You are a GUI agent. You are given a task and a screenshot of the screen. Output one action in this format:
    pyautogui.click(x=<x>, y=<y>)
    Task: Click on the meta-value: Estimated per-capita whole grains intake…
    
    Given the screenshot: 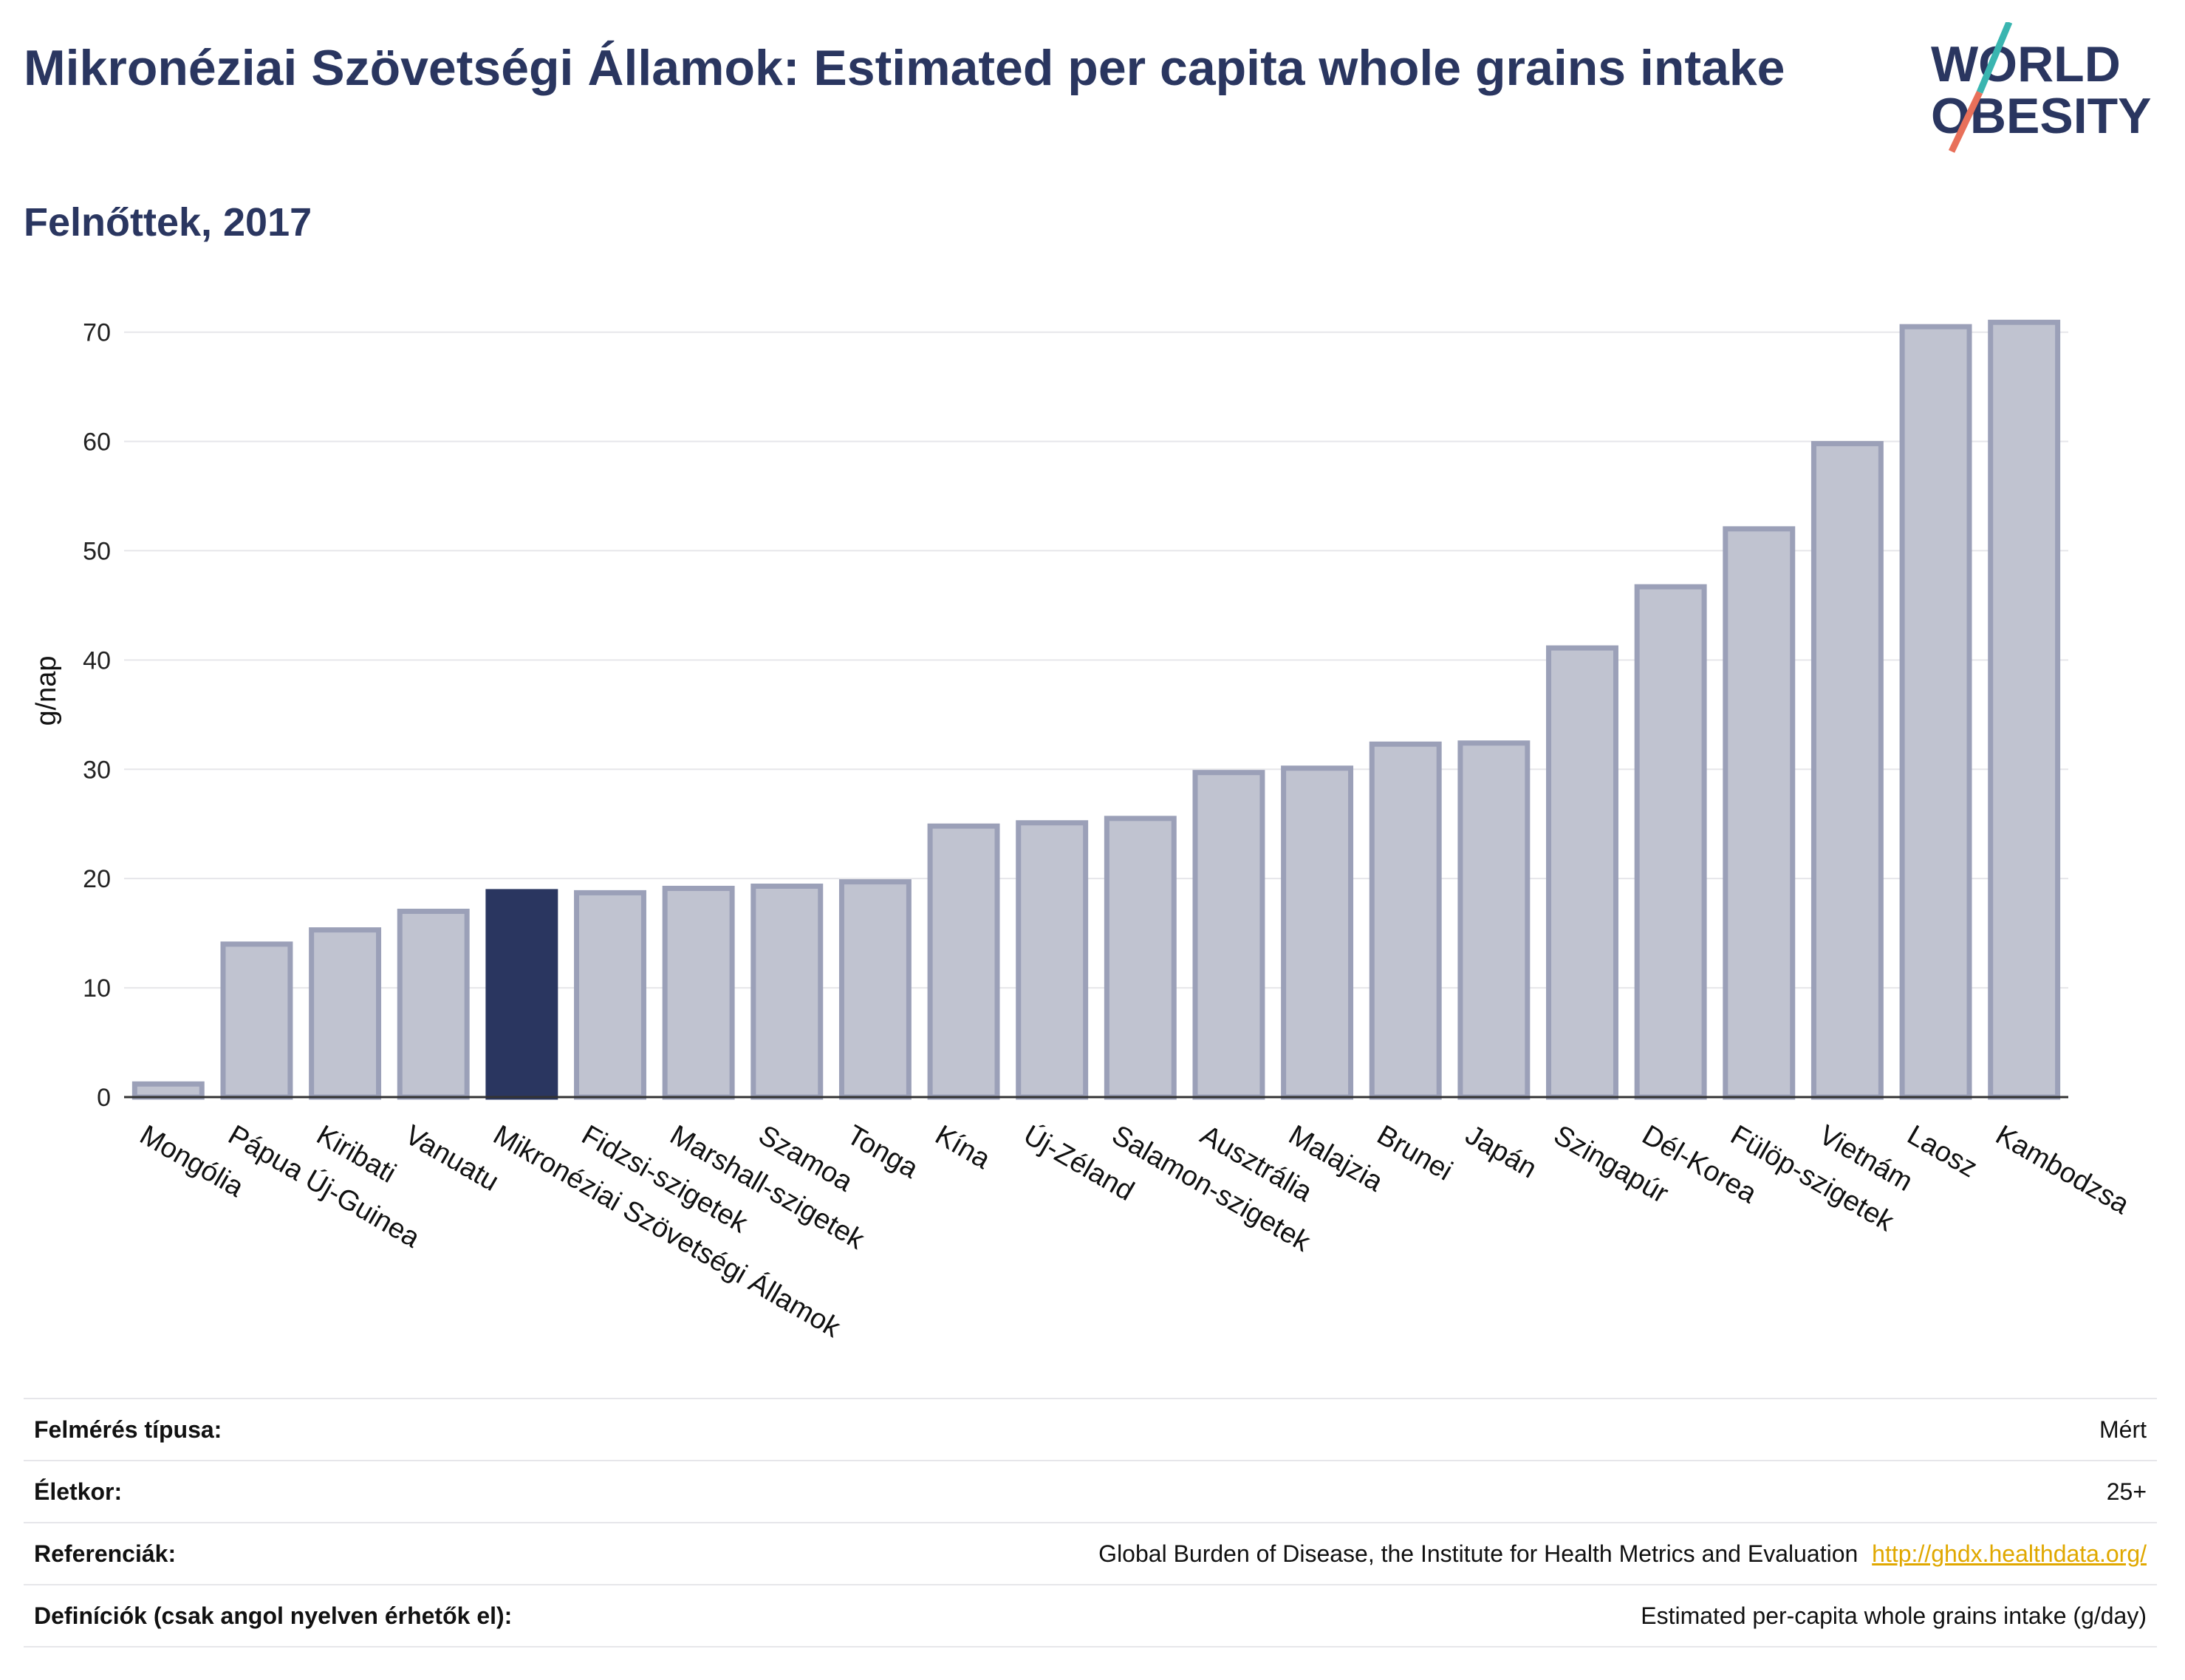 What is the action you would take?
    pyautogui.click(x=1894, y=1615)
    